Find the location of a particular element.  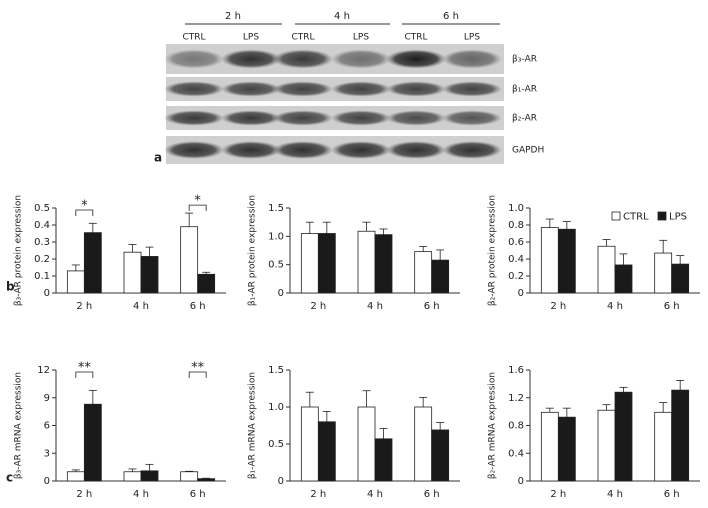

legend-label: LPS is located at coordinates (678, 217).